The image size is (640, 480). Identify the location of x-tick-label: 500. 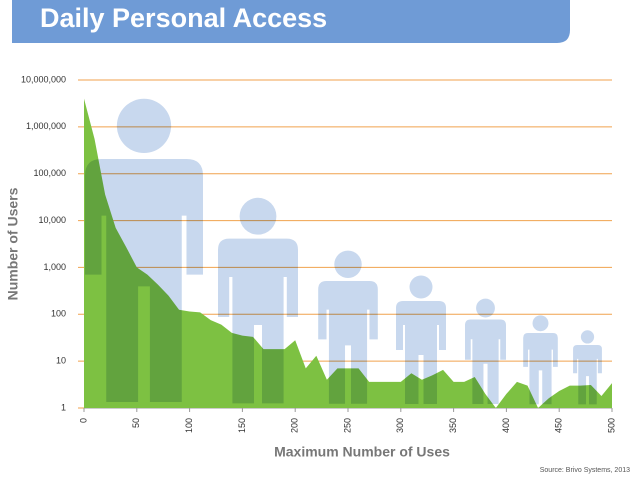
(611, 425).